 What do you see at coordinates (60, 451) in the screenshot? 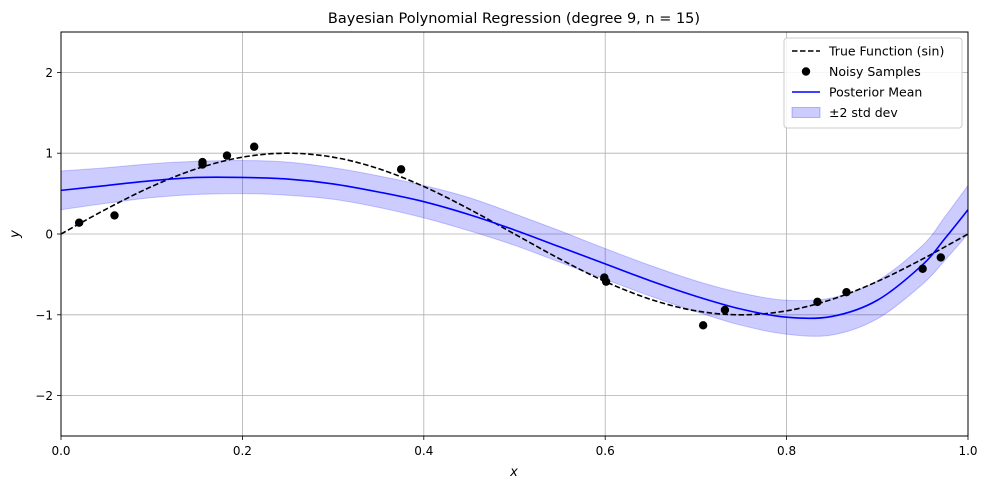
I see `x-tick-label: 0.0` at bounding box center [60, 451].